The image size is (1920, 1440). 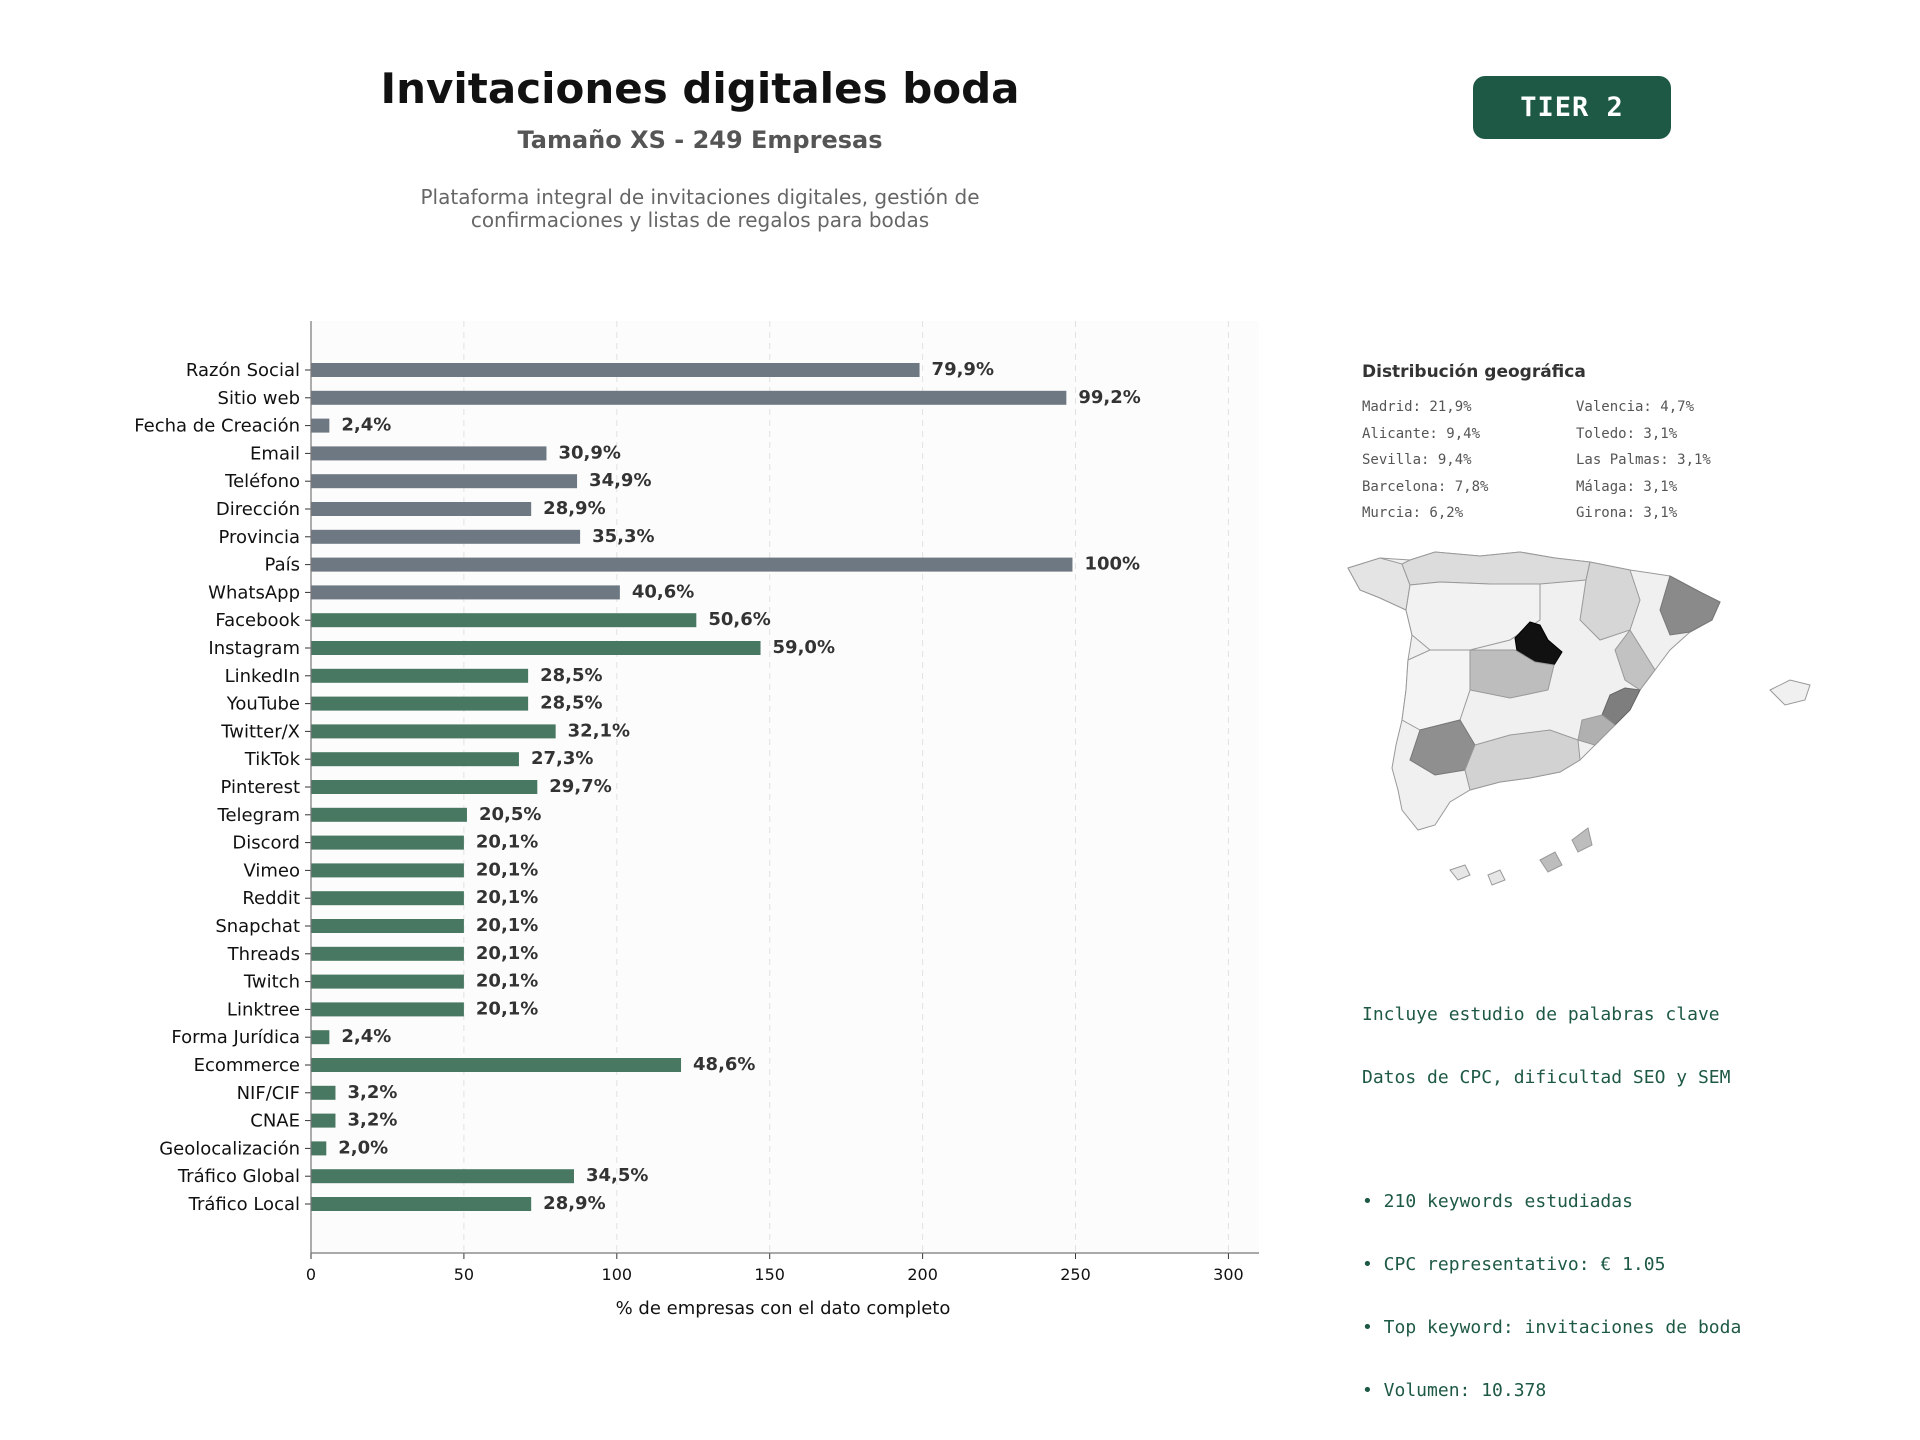 What do you see at coordinates (272, 759) in the screenshot?
I see `category-label: TikTok` at bounding box center [272, 759].